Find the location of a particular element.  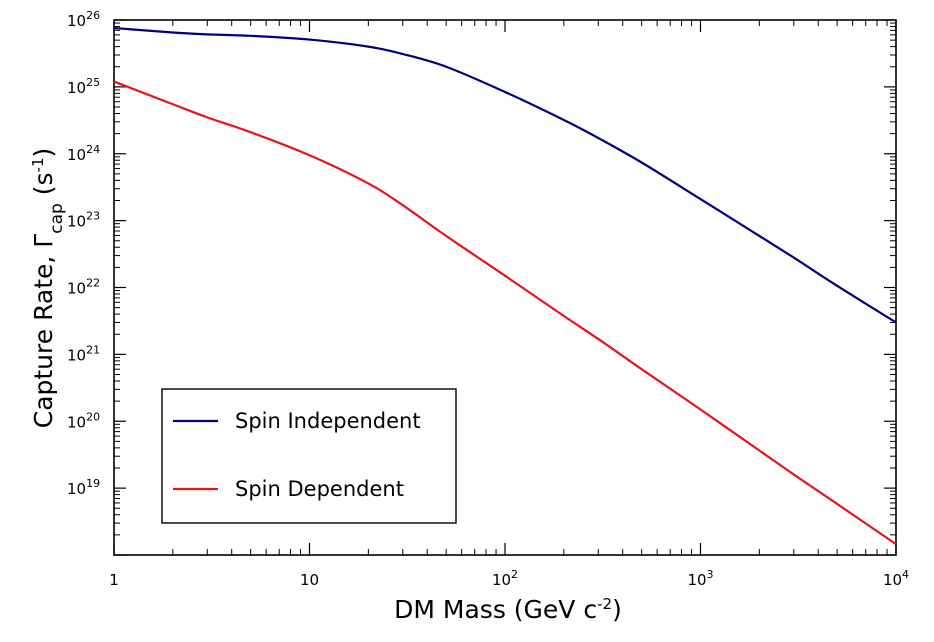

x-tick-label: 10⁴ is located at coordinates (896, 578).